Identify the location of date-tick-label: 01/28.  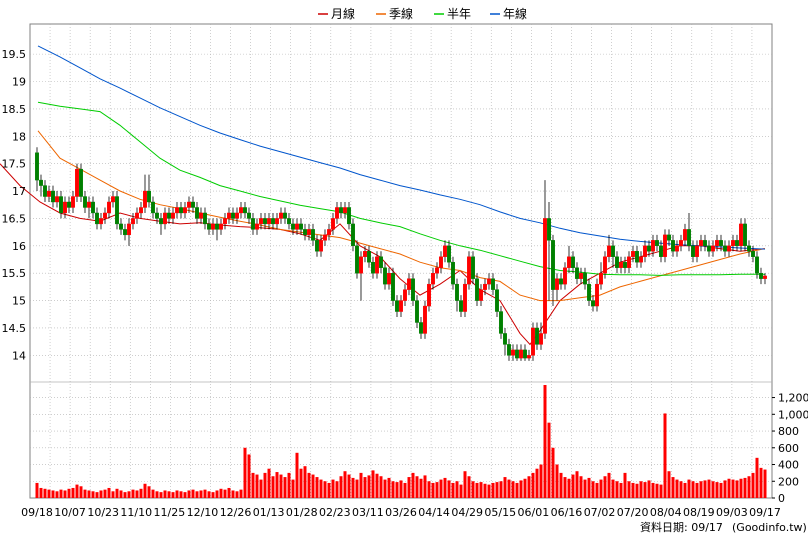
(302, 512).